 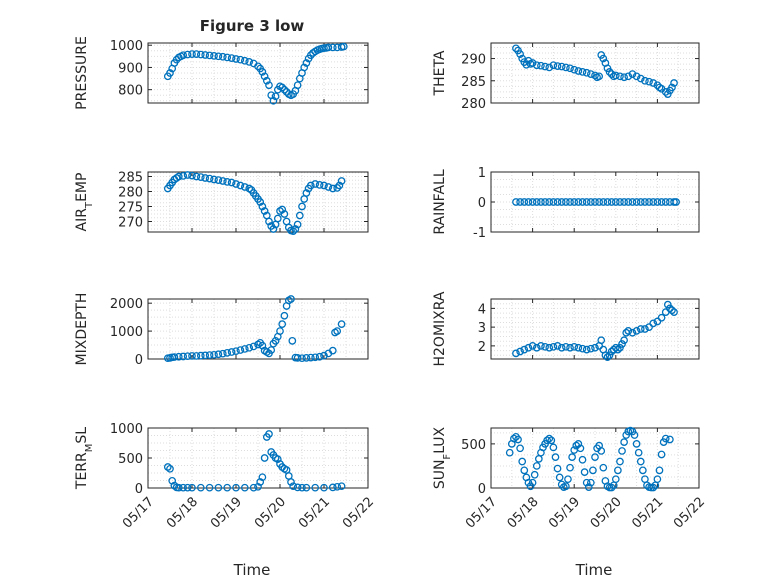 What do you see at coordinates (258, 458) in the screenshot?
I see `grid-terr_msl` at bounding box center [258, 458].